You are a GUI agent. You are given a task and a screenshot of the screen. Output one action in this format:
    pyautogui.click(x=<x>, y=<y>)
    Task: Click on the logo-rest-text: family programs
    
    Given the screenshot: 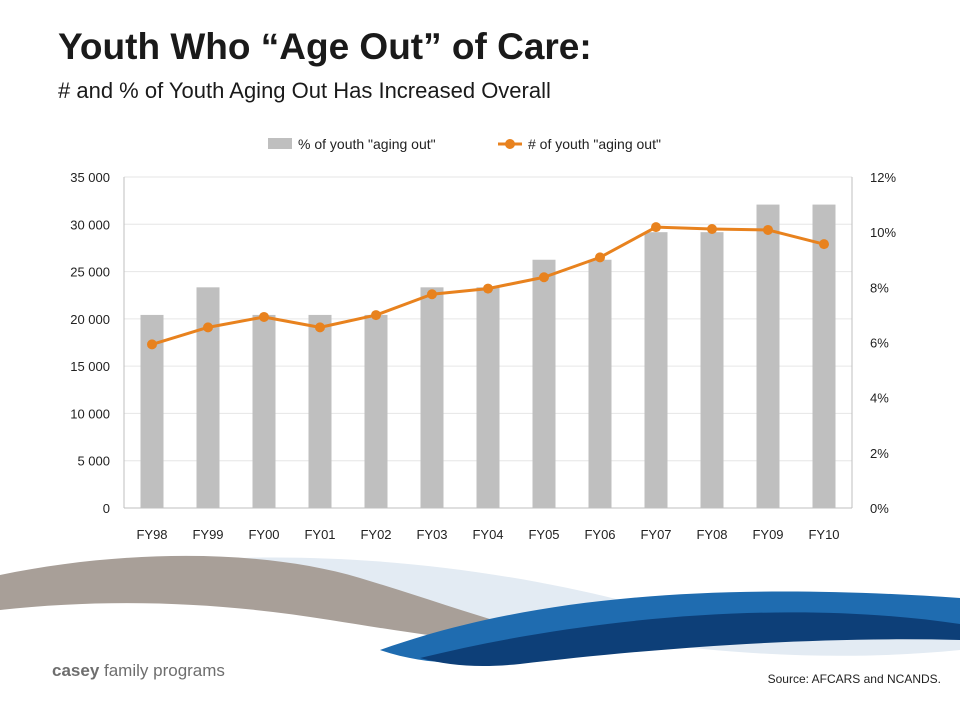 What is the action you would take?
    pyautogui.click(x=162, y=670)
    